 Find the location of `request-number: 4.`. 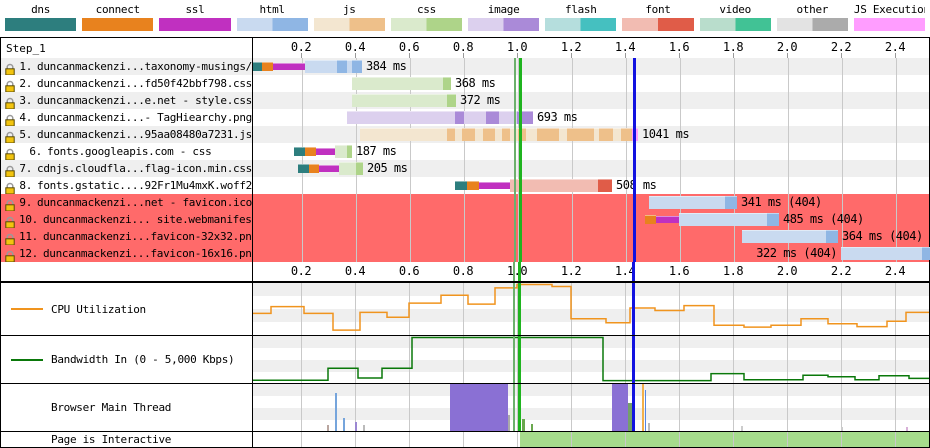

request-number: 4. is located at coordinates (26, 117).